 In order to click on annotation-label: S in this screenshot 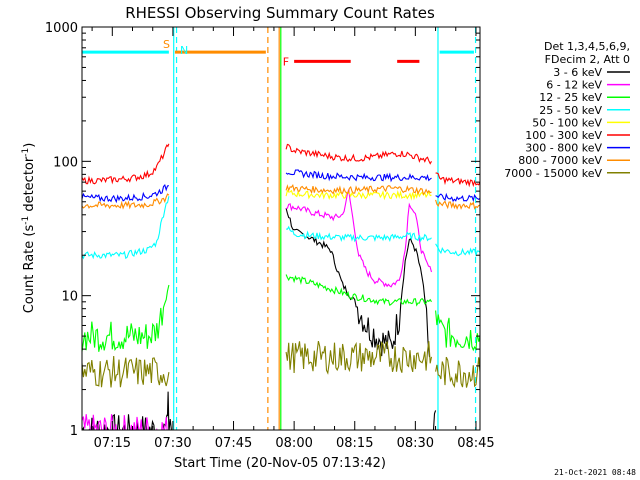, I will do `click(166, 44)`.